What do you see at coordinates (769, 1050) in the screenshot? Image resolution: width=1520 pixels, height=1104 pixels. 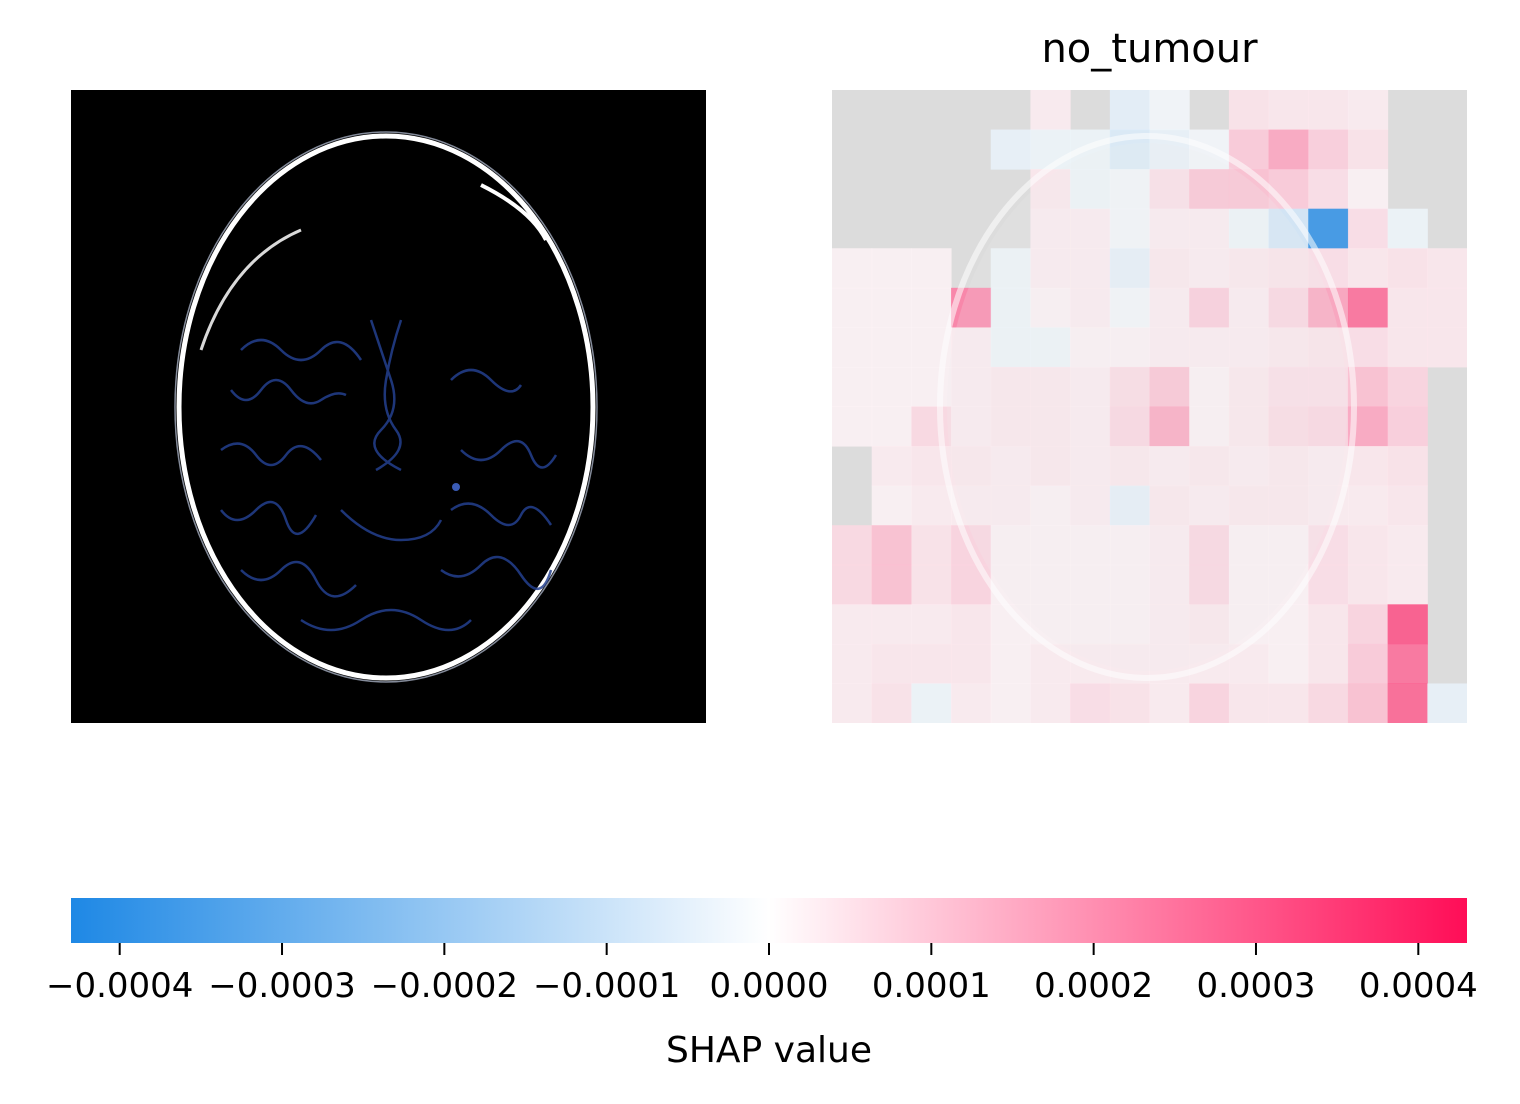 I see `colorbar-label: SHAP value` at bounding box center [769, 1050].